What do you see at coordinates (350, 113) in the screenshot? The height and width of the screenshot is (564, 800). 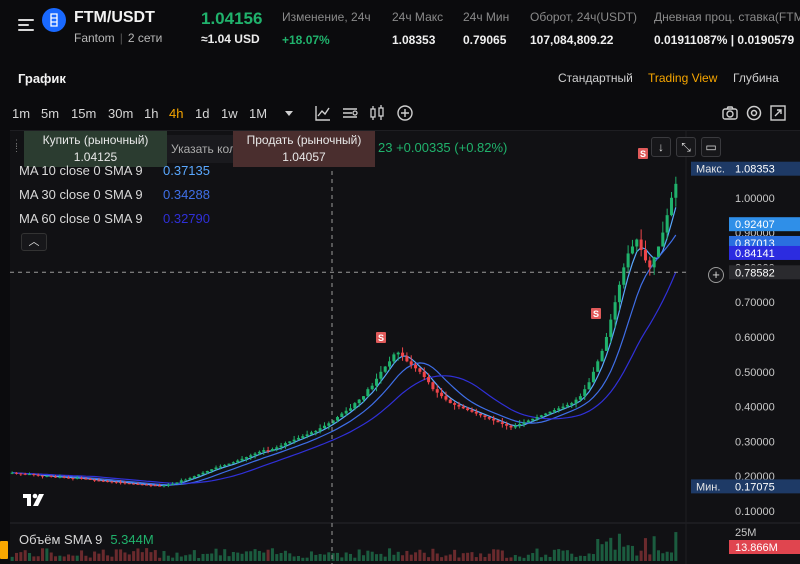 I see `indicators-icon` at bounding box center [350, 113].